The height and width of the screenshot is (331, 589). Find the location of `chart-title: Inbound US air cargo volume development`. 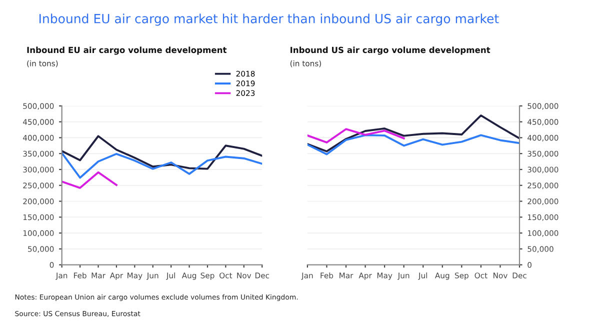

chart-title: Inbound US air cargo volume development is located at coordinates (390, 50).